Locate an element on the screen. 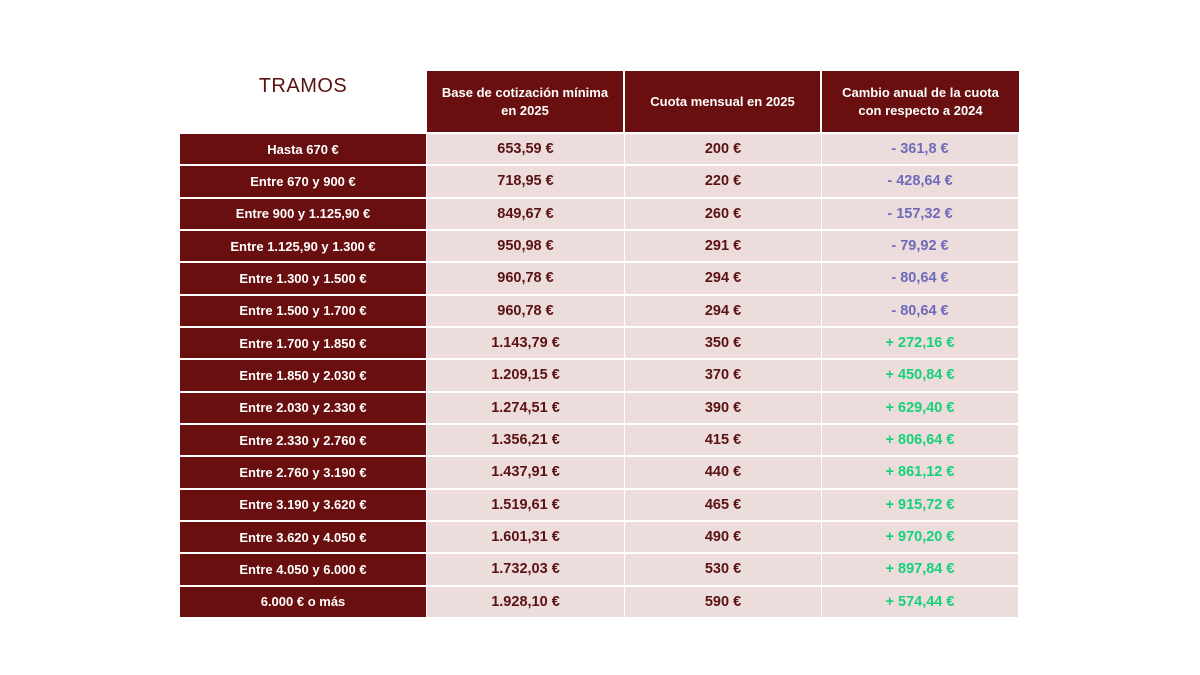  cambio-cell: - 428,64 € is located at coordinates (919, 182).